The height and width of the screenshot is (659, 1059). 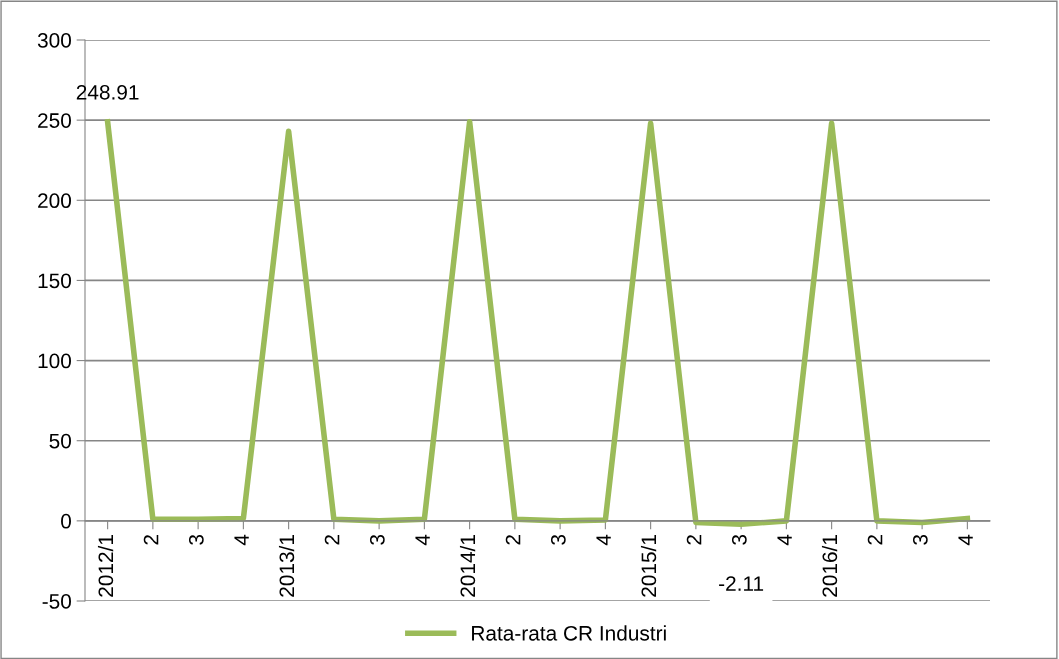 I want to click on data-label: -2.11, so click(x=741, y=583).